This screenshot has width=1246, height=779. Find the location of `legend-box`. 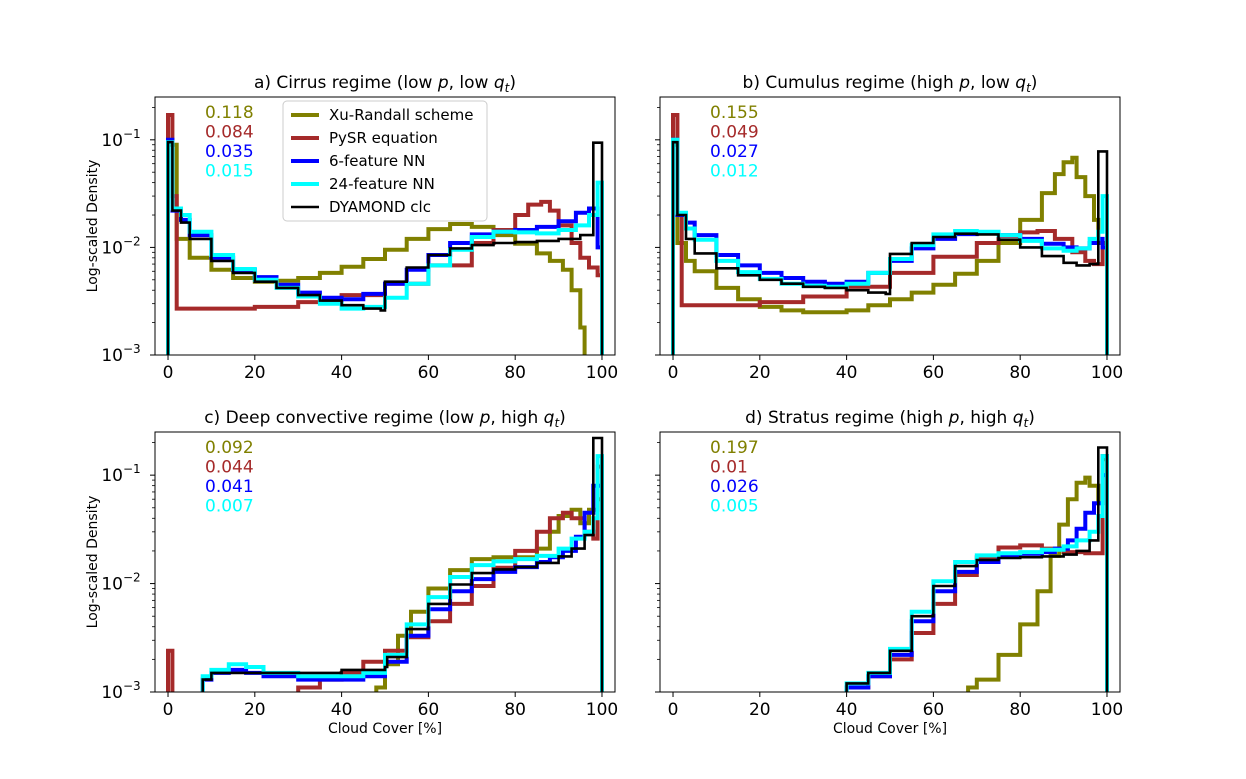

legend-box is located at coordinates (385, 161).